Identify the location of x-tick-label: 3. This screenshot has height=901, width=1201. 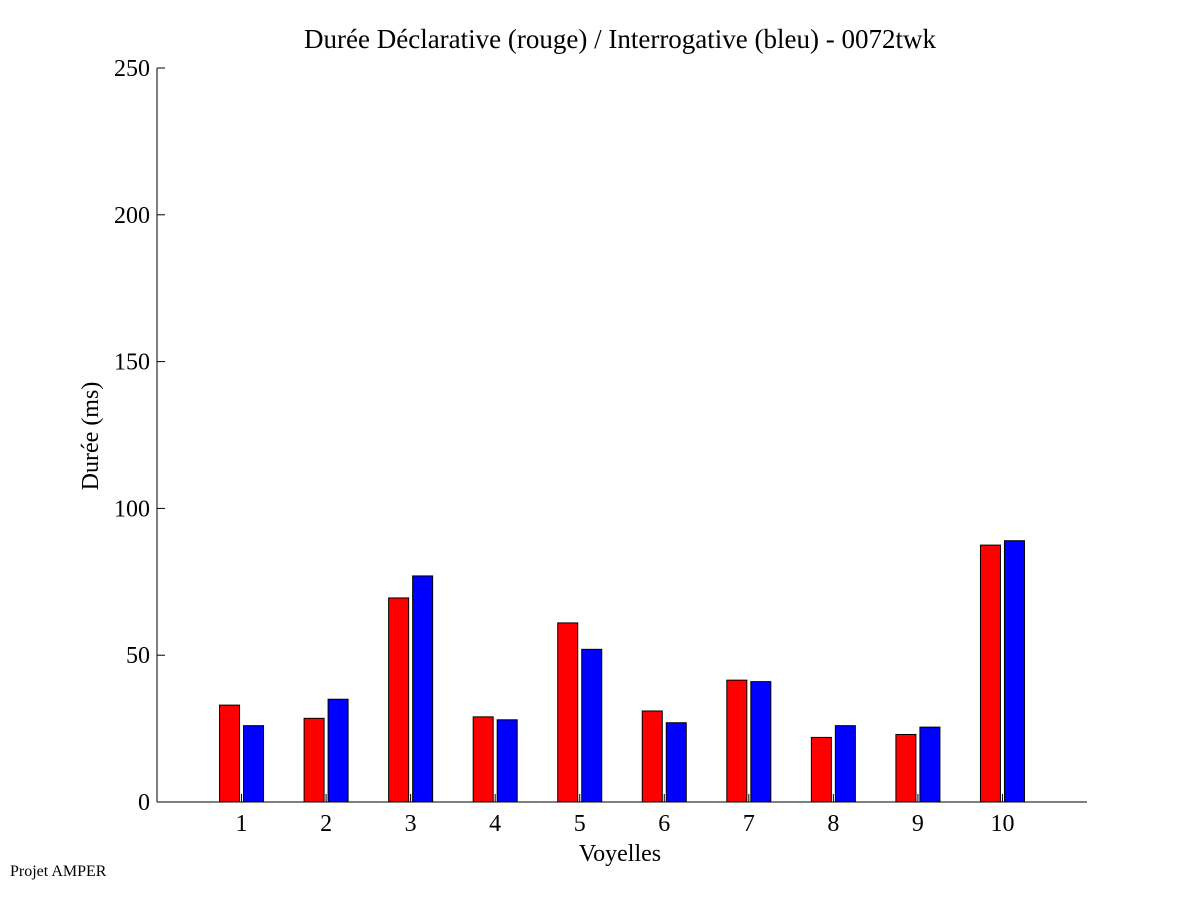
(411, 824).